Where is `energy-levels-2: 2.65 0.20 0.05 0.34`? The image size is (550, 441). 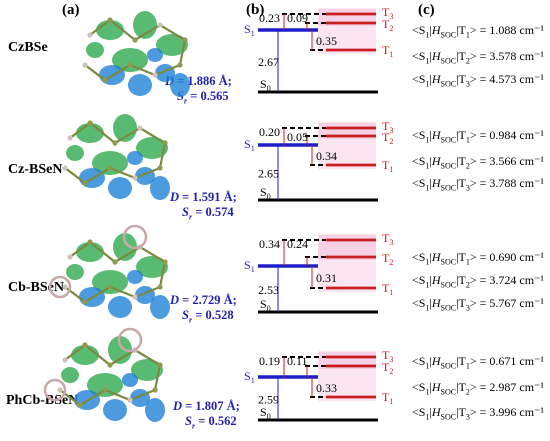 energy-levels-2: 2.65 0.20 0.05 0.34 is located at coordinates (318, 162).